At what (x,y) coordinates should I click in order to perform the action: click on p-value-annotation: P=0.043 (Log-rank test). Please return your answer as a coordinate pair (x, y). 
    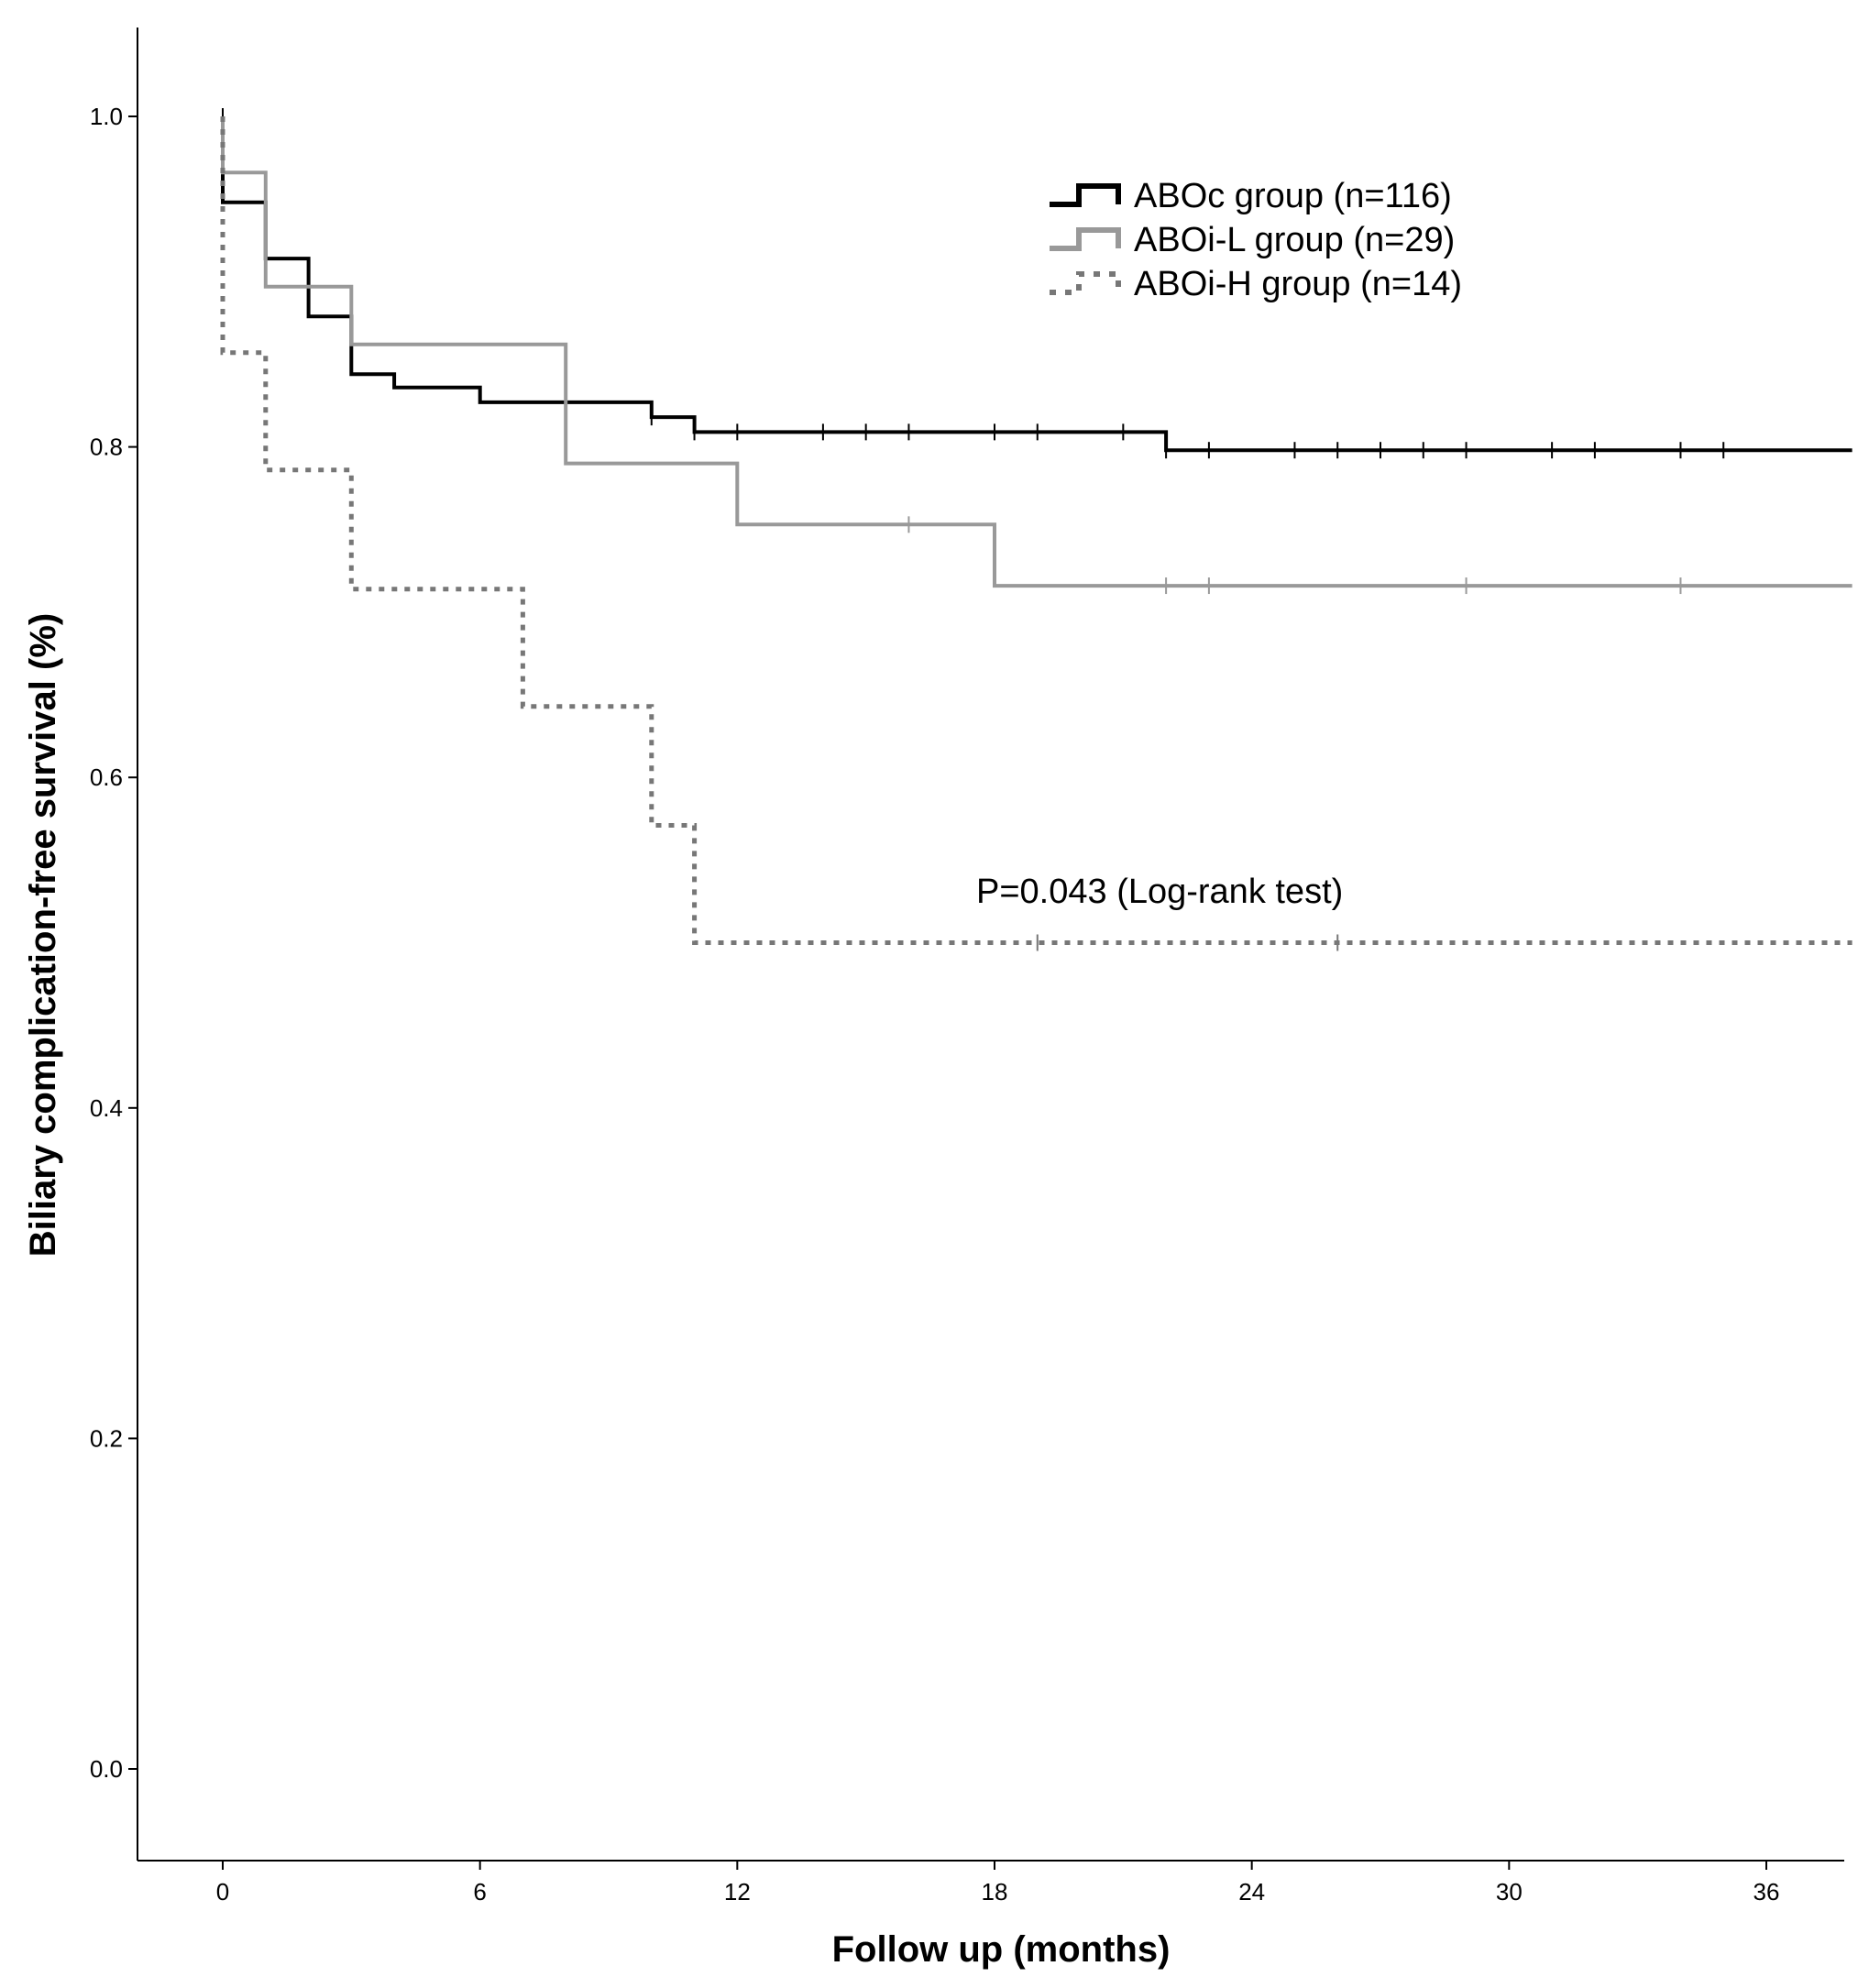
    Looking at the image, I should click on (1160, 892).